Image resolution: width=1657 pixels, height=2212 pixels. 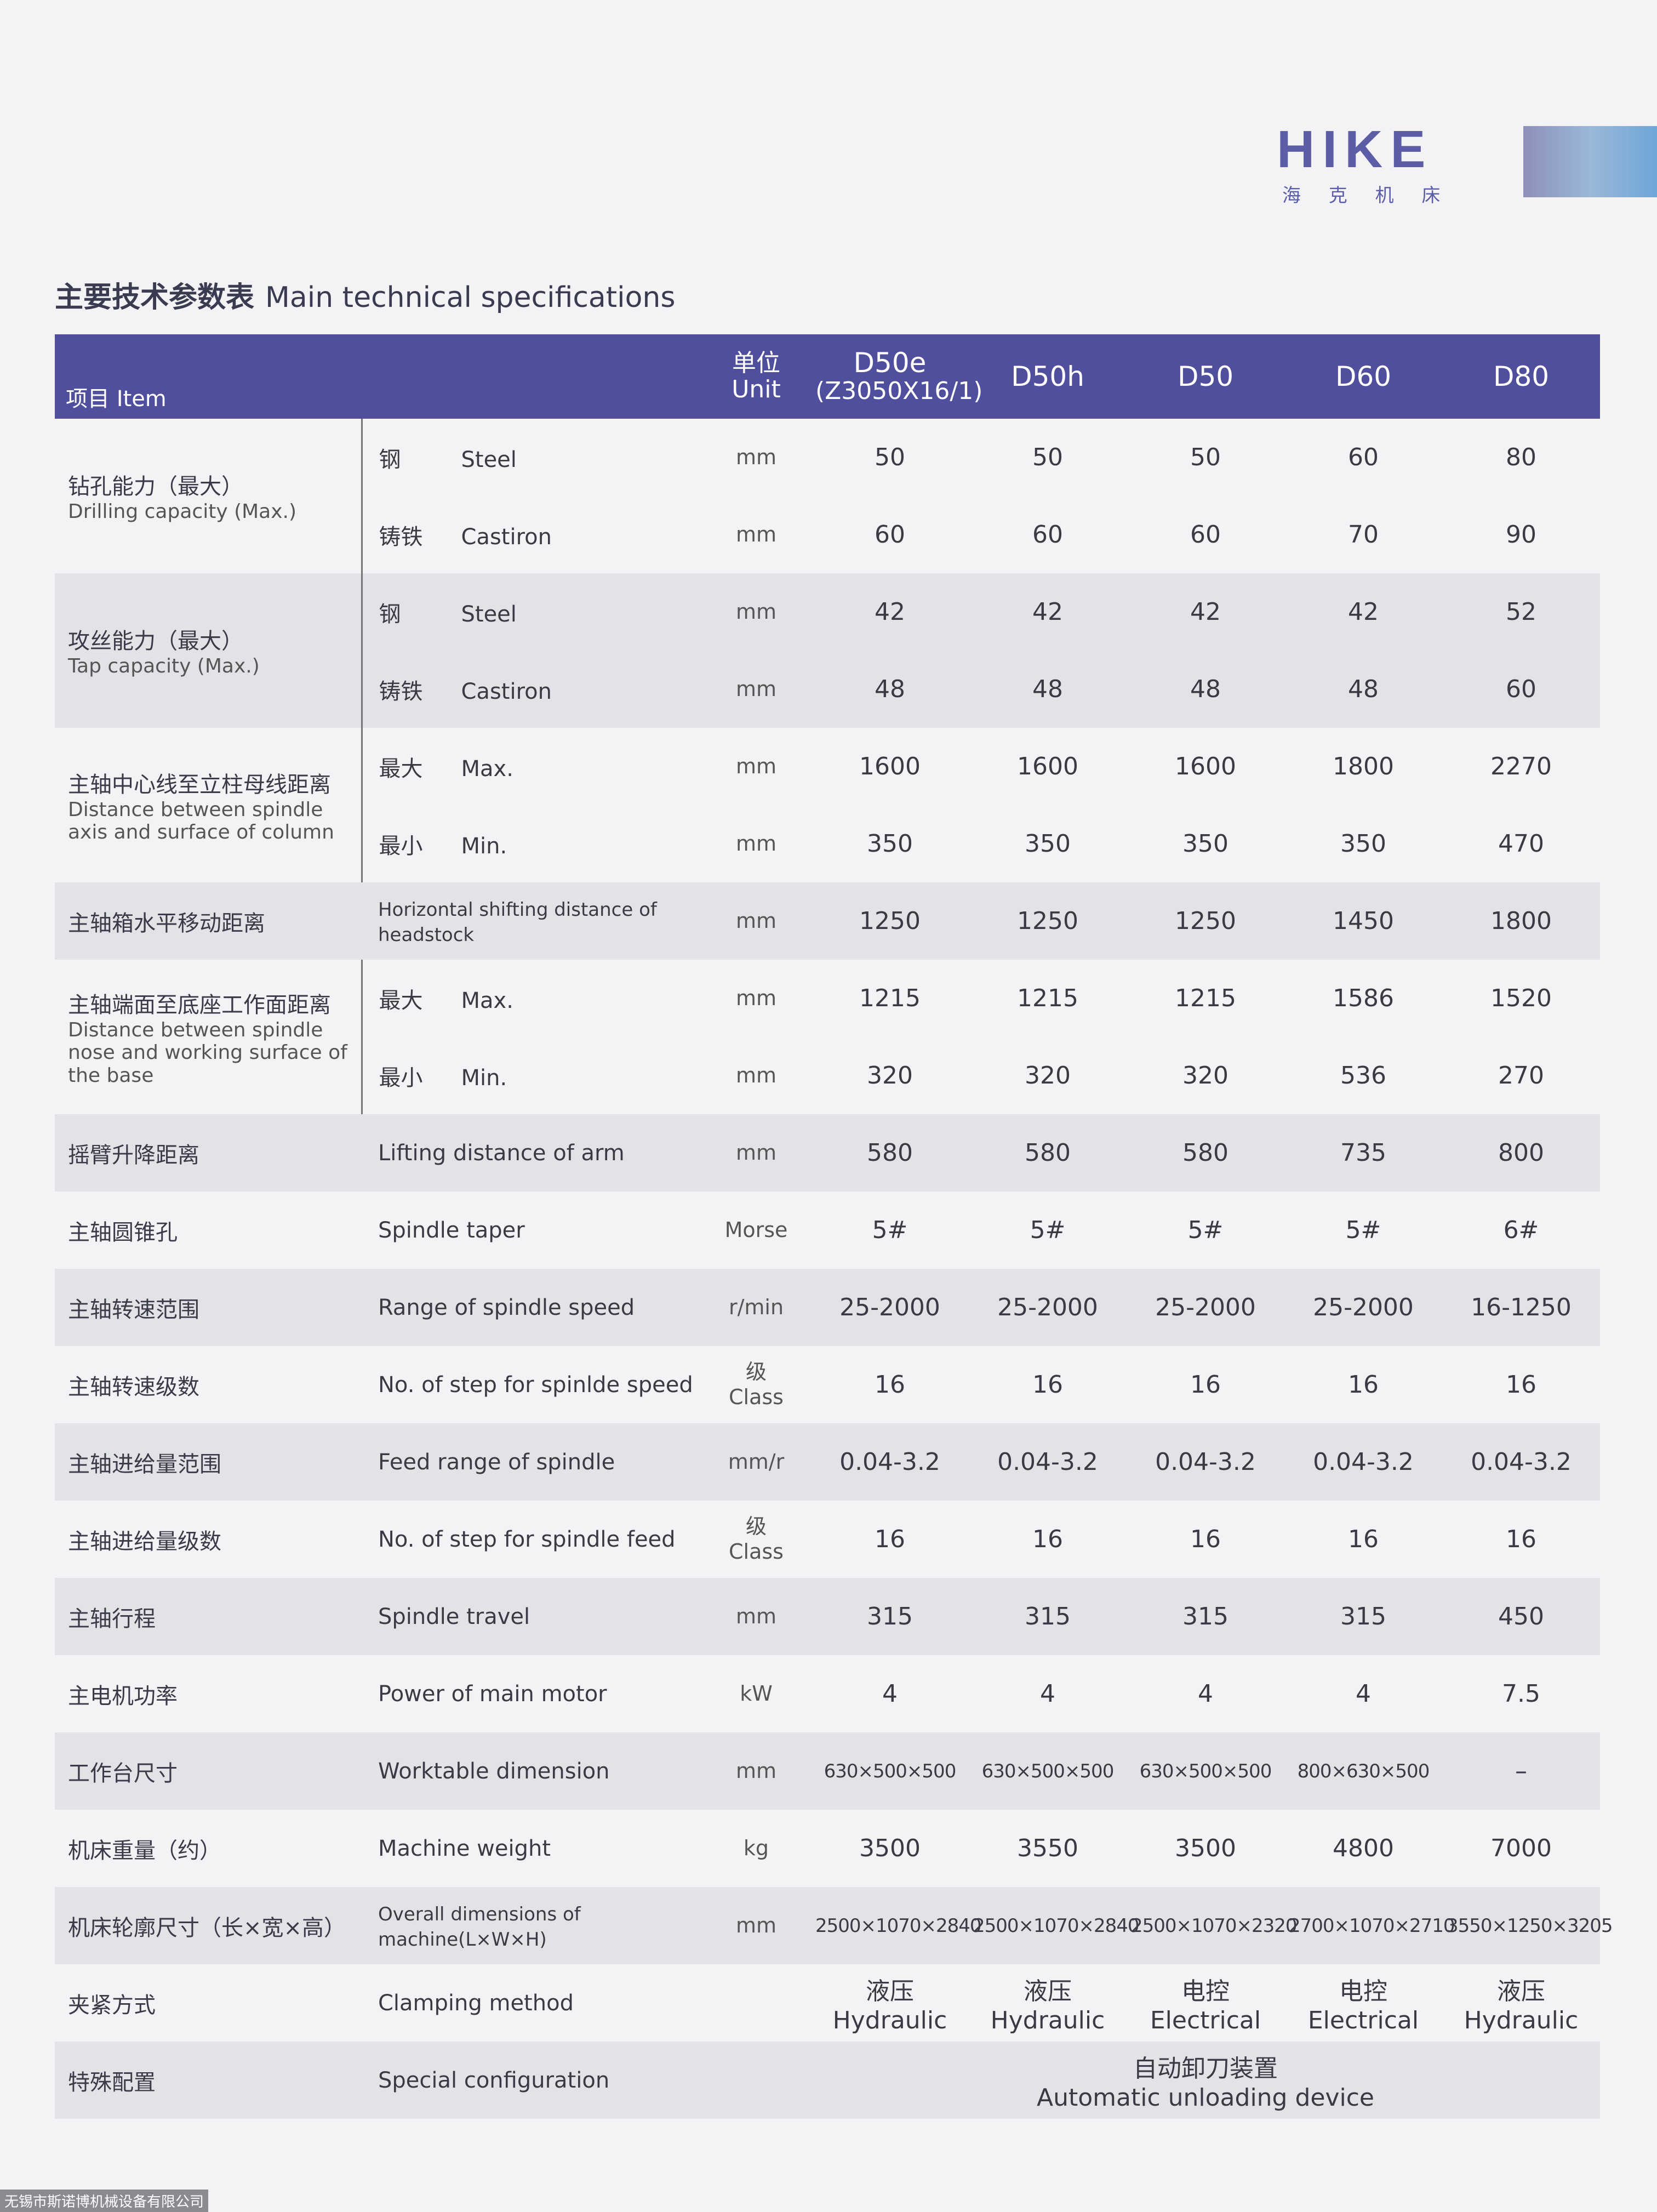 I want to click on header-model: D80, so click(x=1521, y=376).